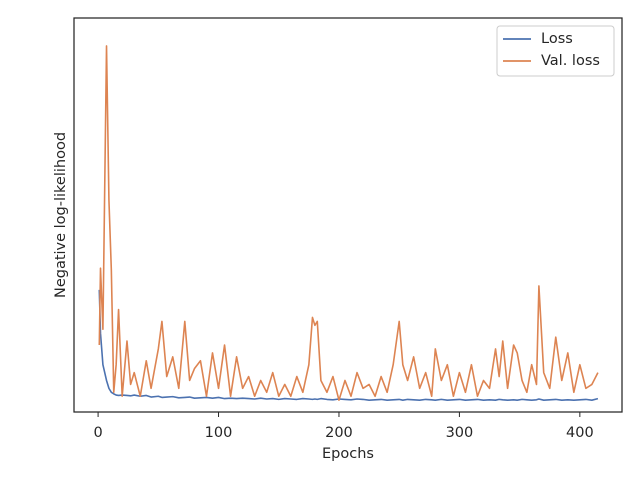  What do you see at coordinates (570, 61) in the screenshot?
I see `legend-label: Val. loss` at bounding box center [570, 61].